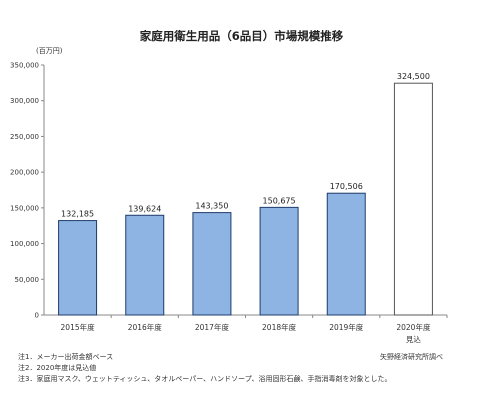 Image resolution: width=483 pixels, height=400 pixels. Describe the element at coordinates (24, 101) in the screenshot. I see `y-tick-label: 300,000` at that location.